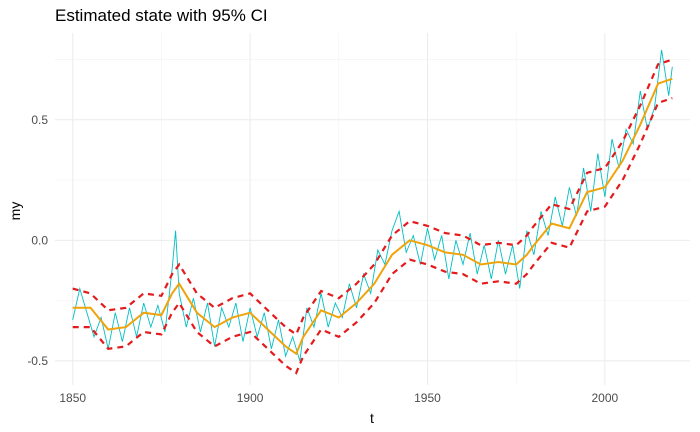 The width and height of the screenshot is (700, 432). What do you see at coordinates (37, 361) in the screenshot?
I see `y-tick-label: -0.5` at bounding box center [37, 361].